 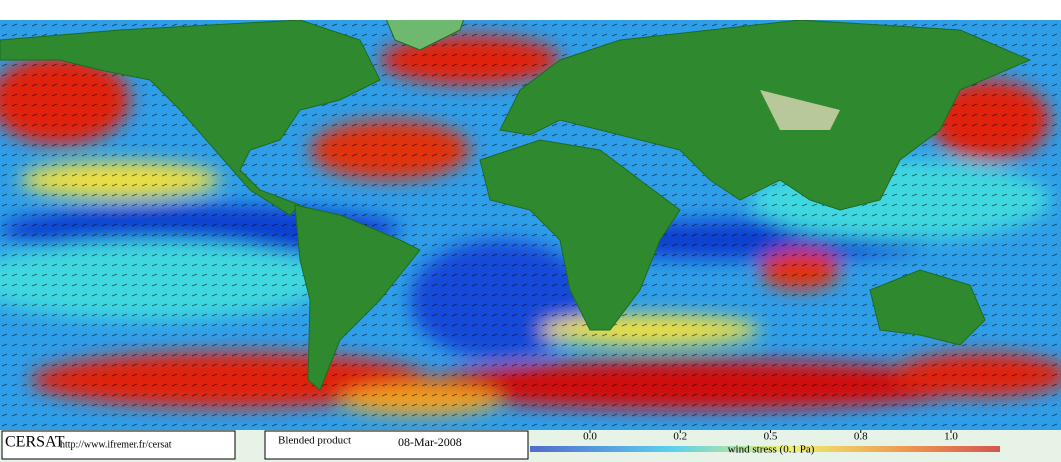 I want to click on colorbar-label: wind stress (0.1 Pa), so click(x=771, y=450).